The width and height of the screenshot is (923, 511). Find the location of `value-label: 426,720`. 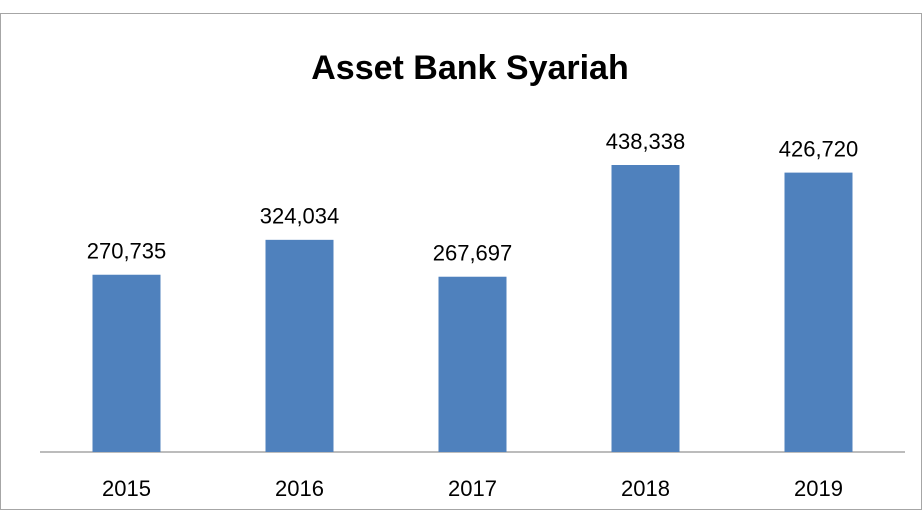

value-label: 426,720 is located at coordinates (819, 148).